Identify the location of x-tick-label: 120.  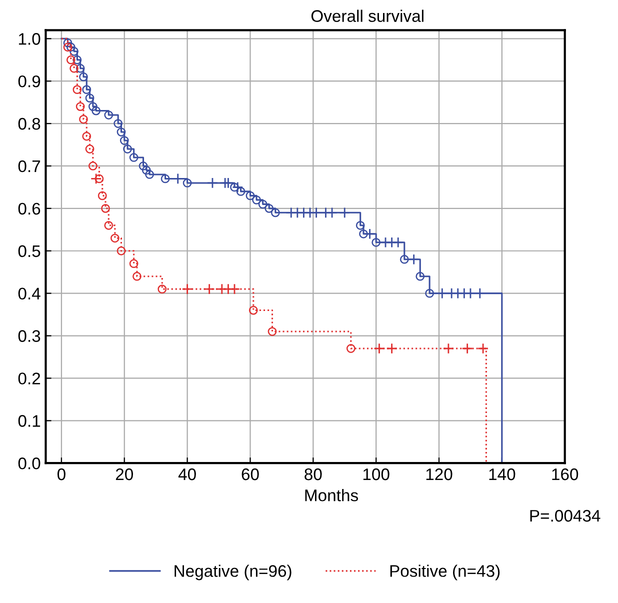
(439, 474).